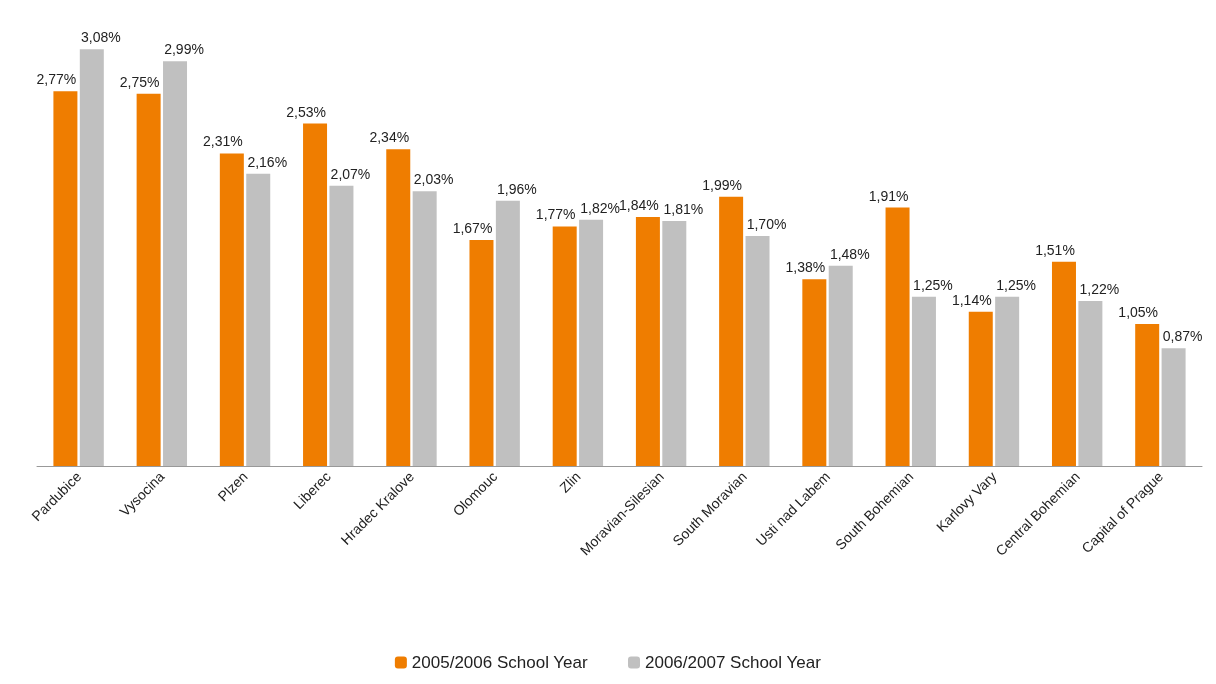 This screenshot has width=1216, height=684. Describe the element at coordinates (1099, 288) in the screenshot. I see `data-label: 1,22%` at that location.